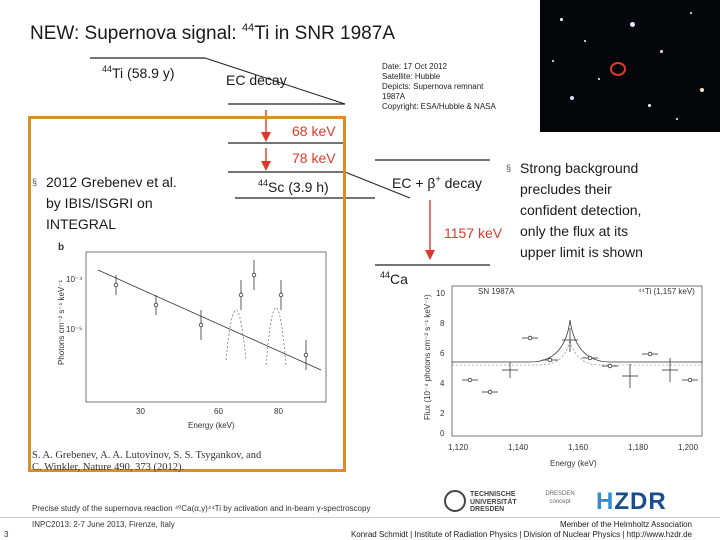 The height and width of the screenshot is (540, 720). I want to click on right-plot-ylabel: Flux (10⁻⁴ photons cm⁻² s⁻¹ keV⁻¹), so click(427, 357).